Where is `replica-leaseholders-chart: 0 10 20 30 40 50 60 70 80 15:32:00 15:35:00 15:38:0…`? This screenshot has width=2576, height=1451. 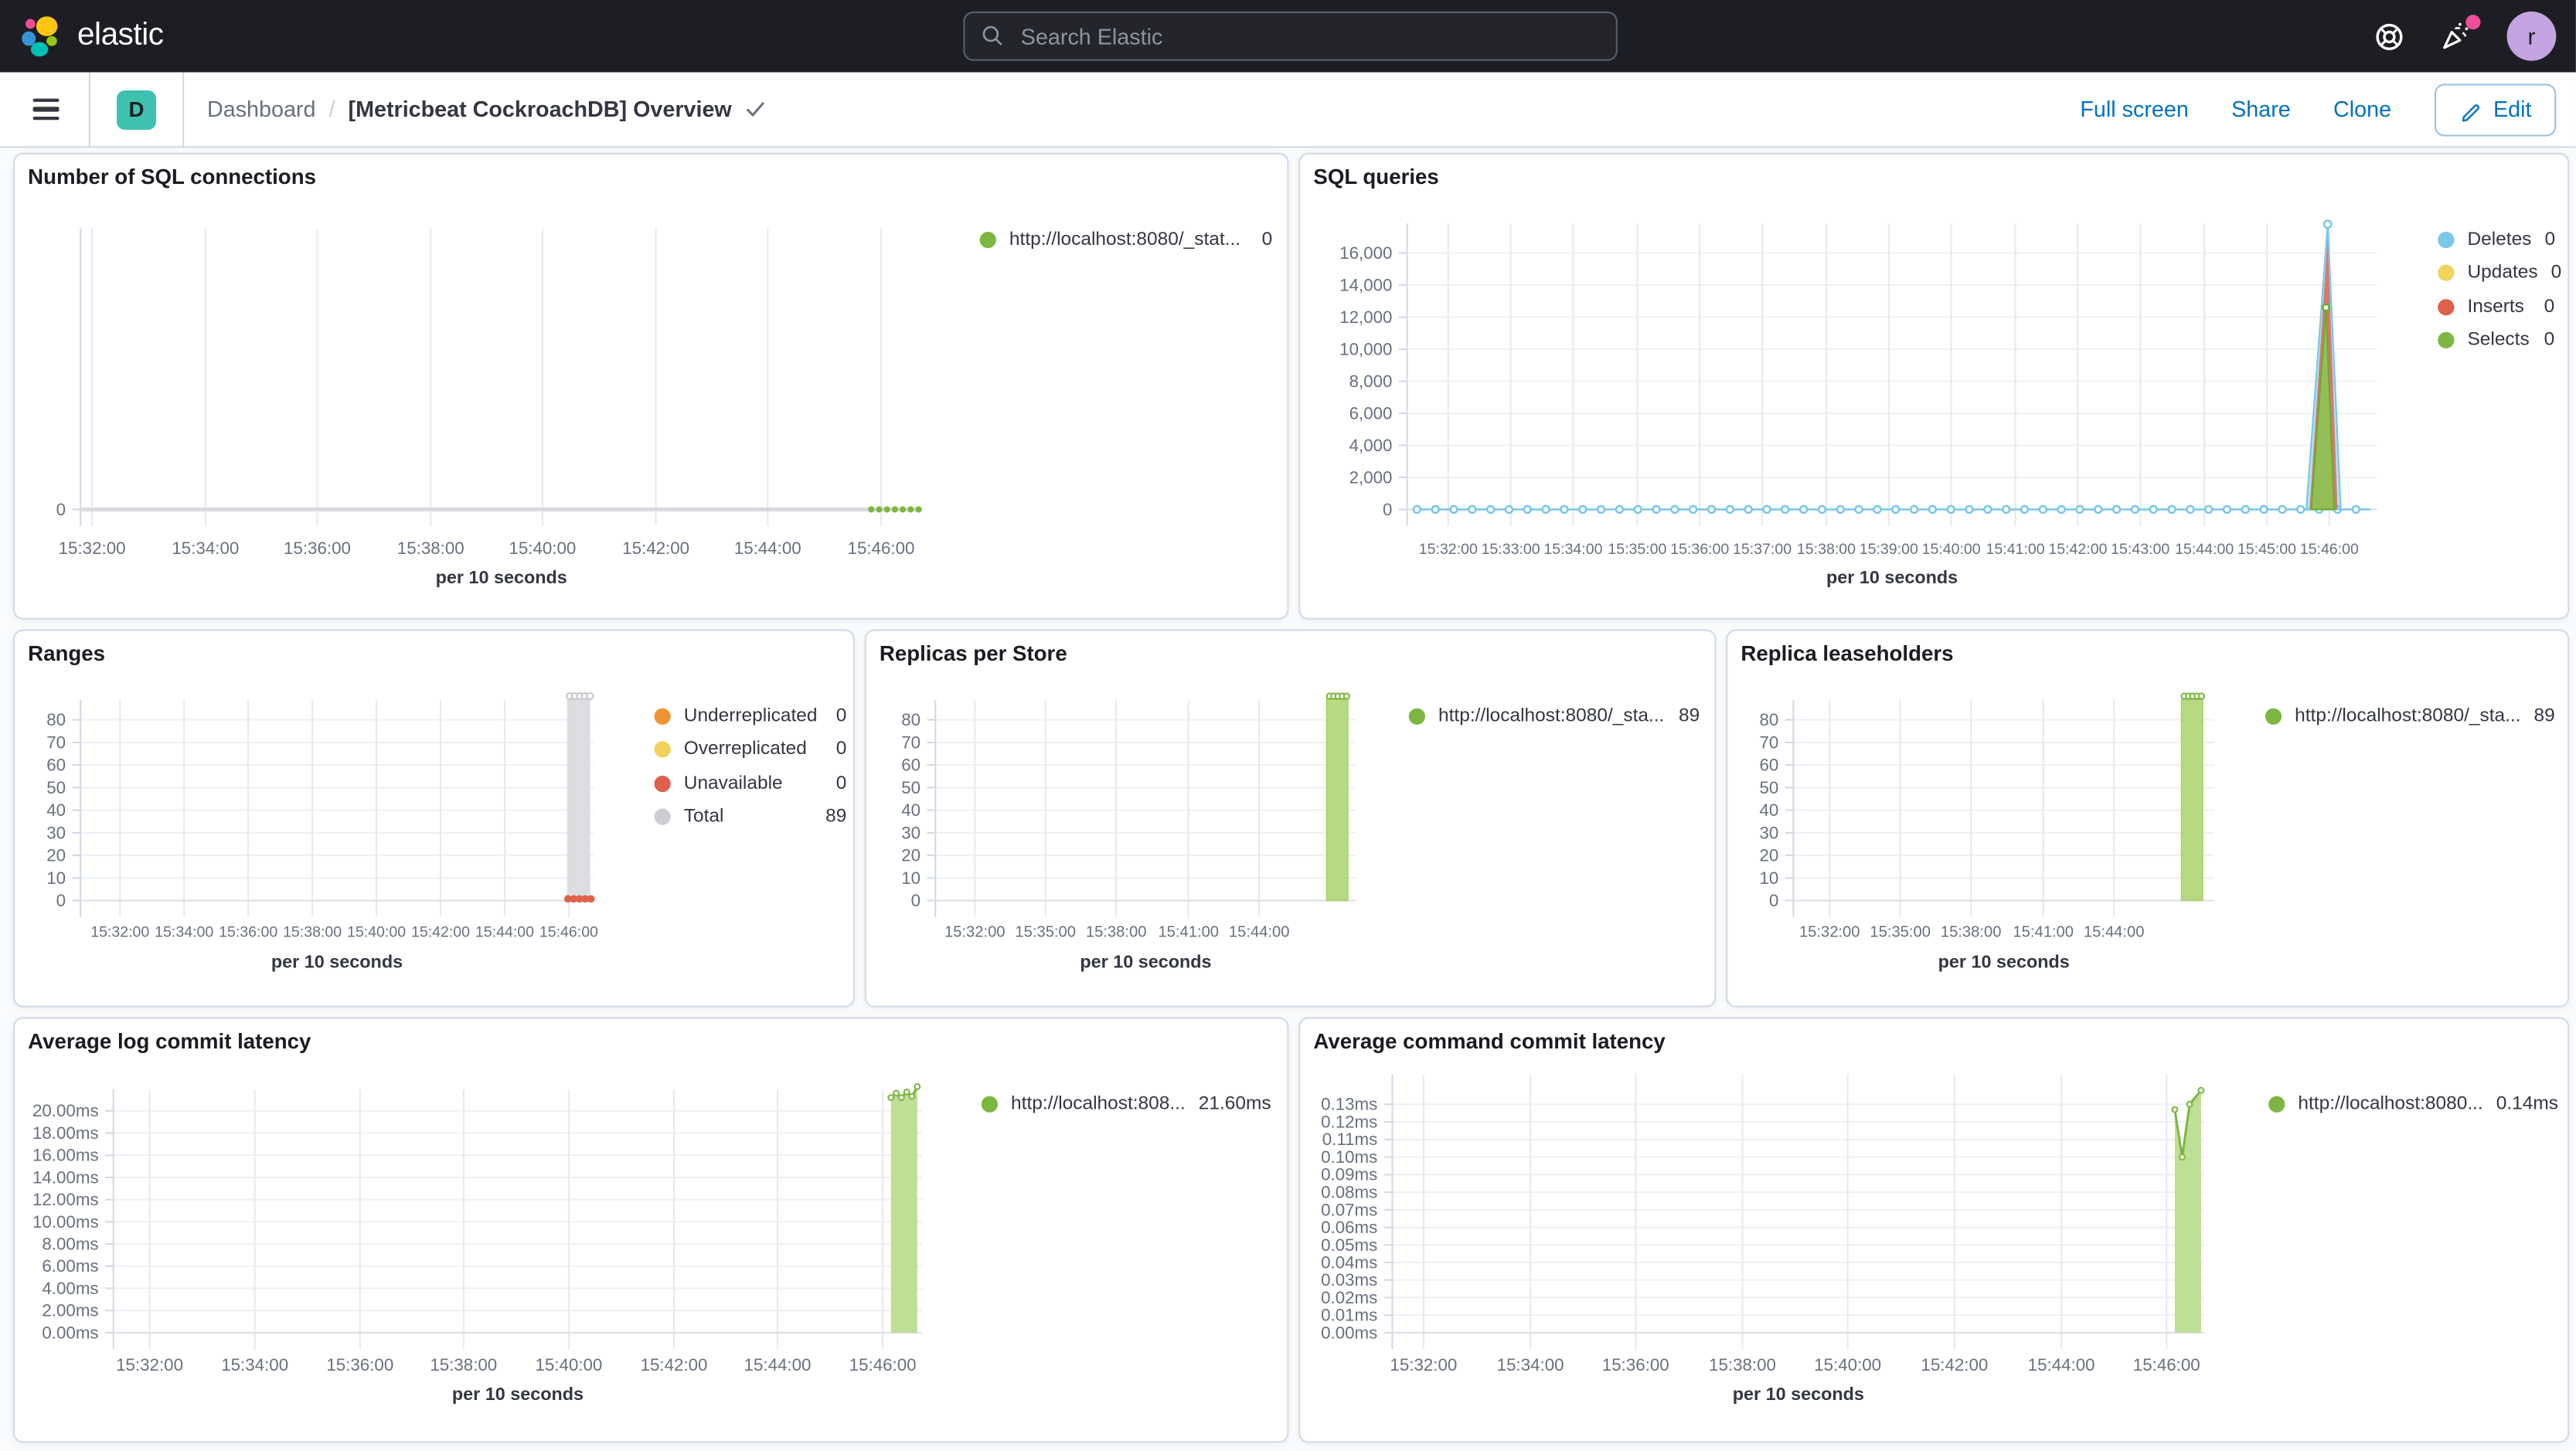
replica-leaseholders-chart: 0 10 20 30 40 50 60 70 80 15:32:00 15:35:00 15:38:0… is located at coordinates (2147, 818).